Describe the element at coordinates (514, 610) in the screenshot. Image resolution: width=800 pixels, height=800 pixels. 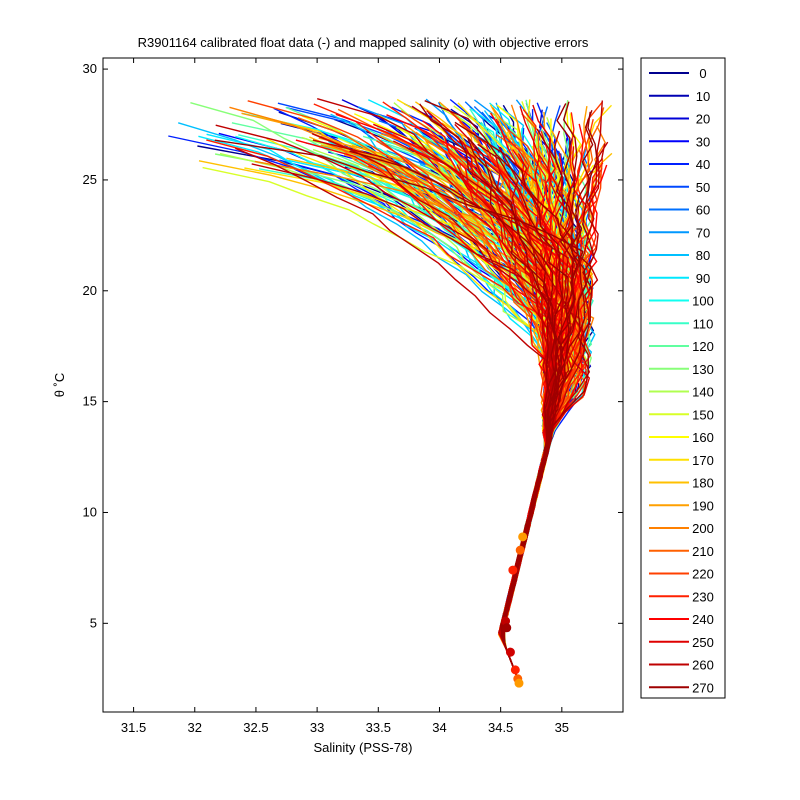
I see `mapped-salinity-markers` at that location.